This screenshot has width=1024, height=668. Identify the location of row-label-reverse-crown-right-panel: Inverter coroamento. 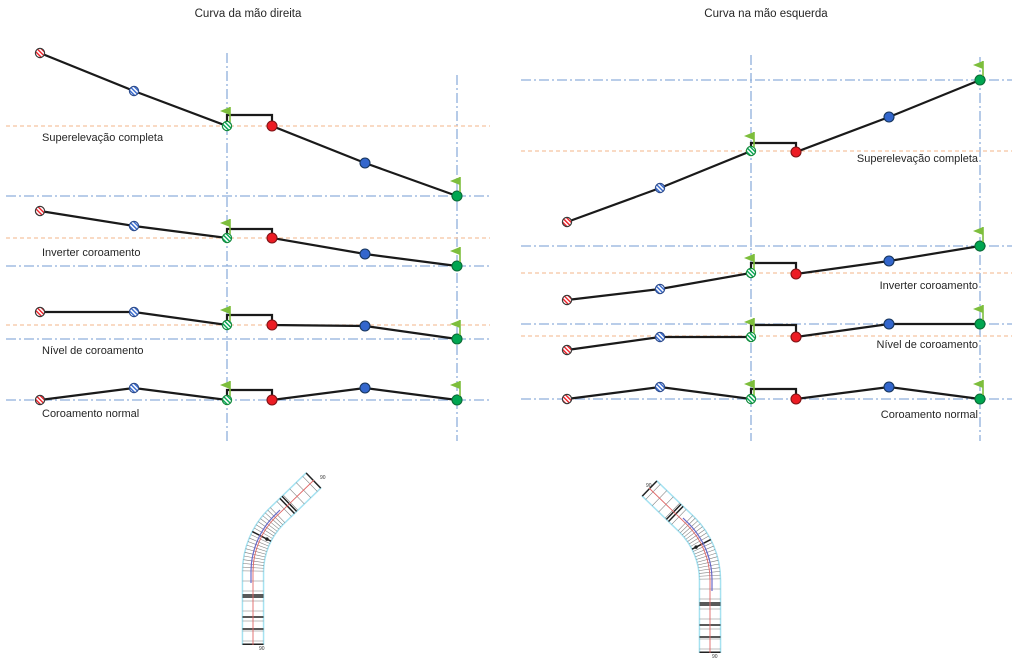
(91, 253).